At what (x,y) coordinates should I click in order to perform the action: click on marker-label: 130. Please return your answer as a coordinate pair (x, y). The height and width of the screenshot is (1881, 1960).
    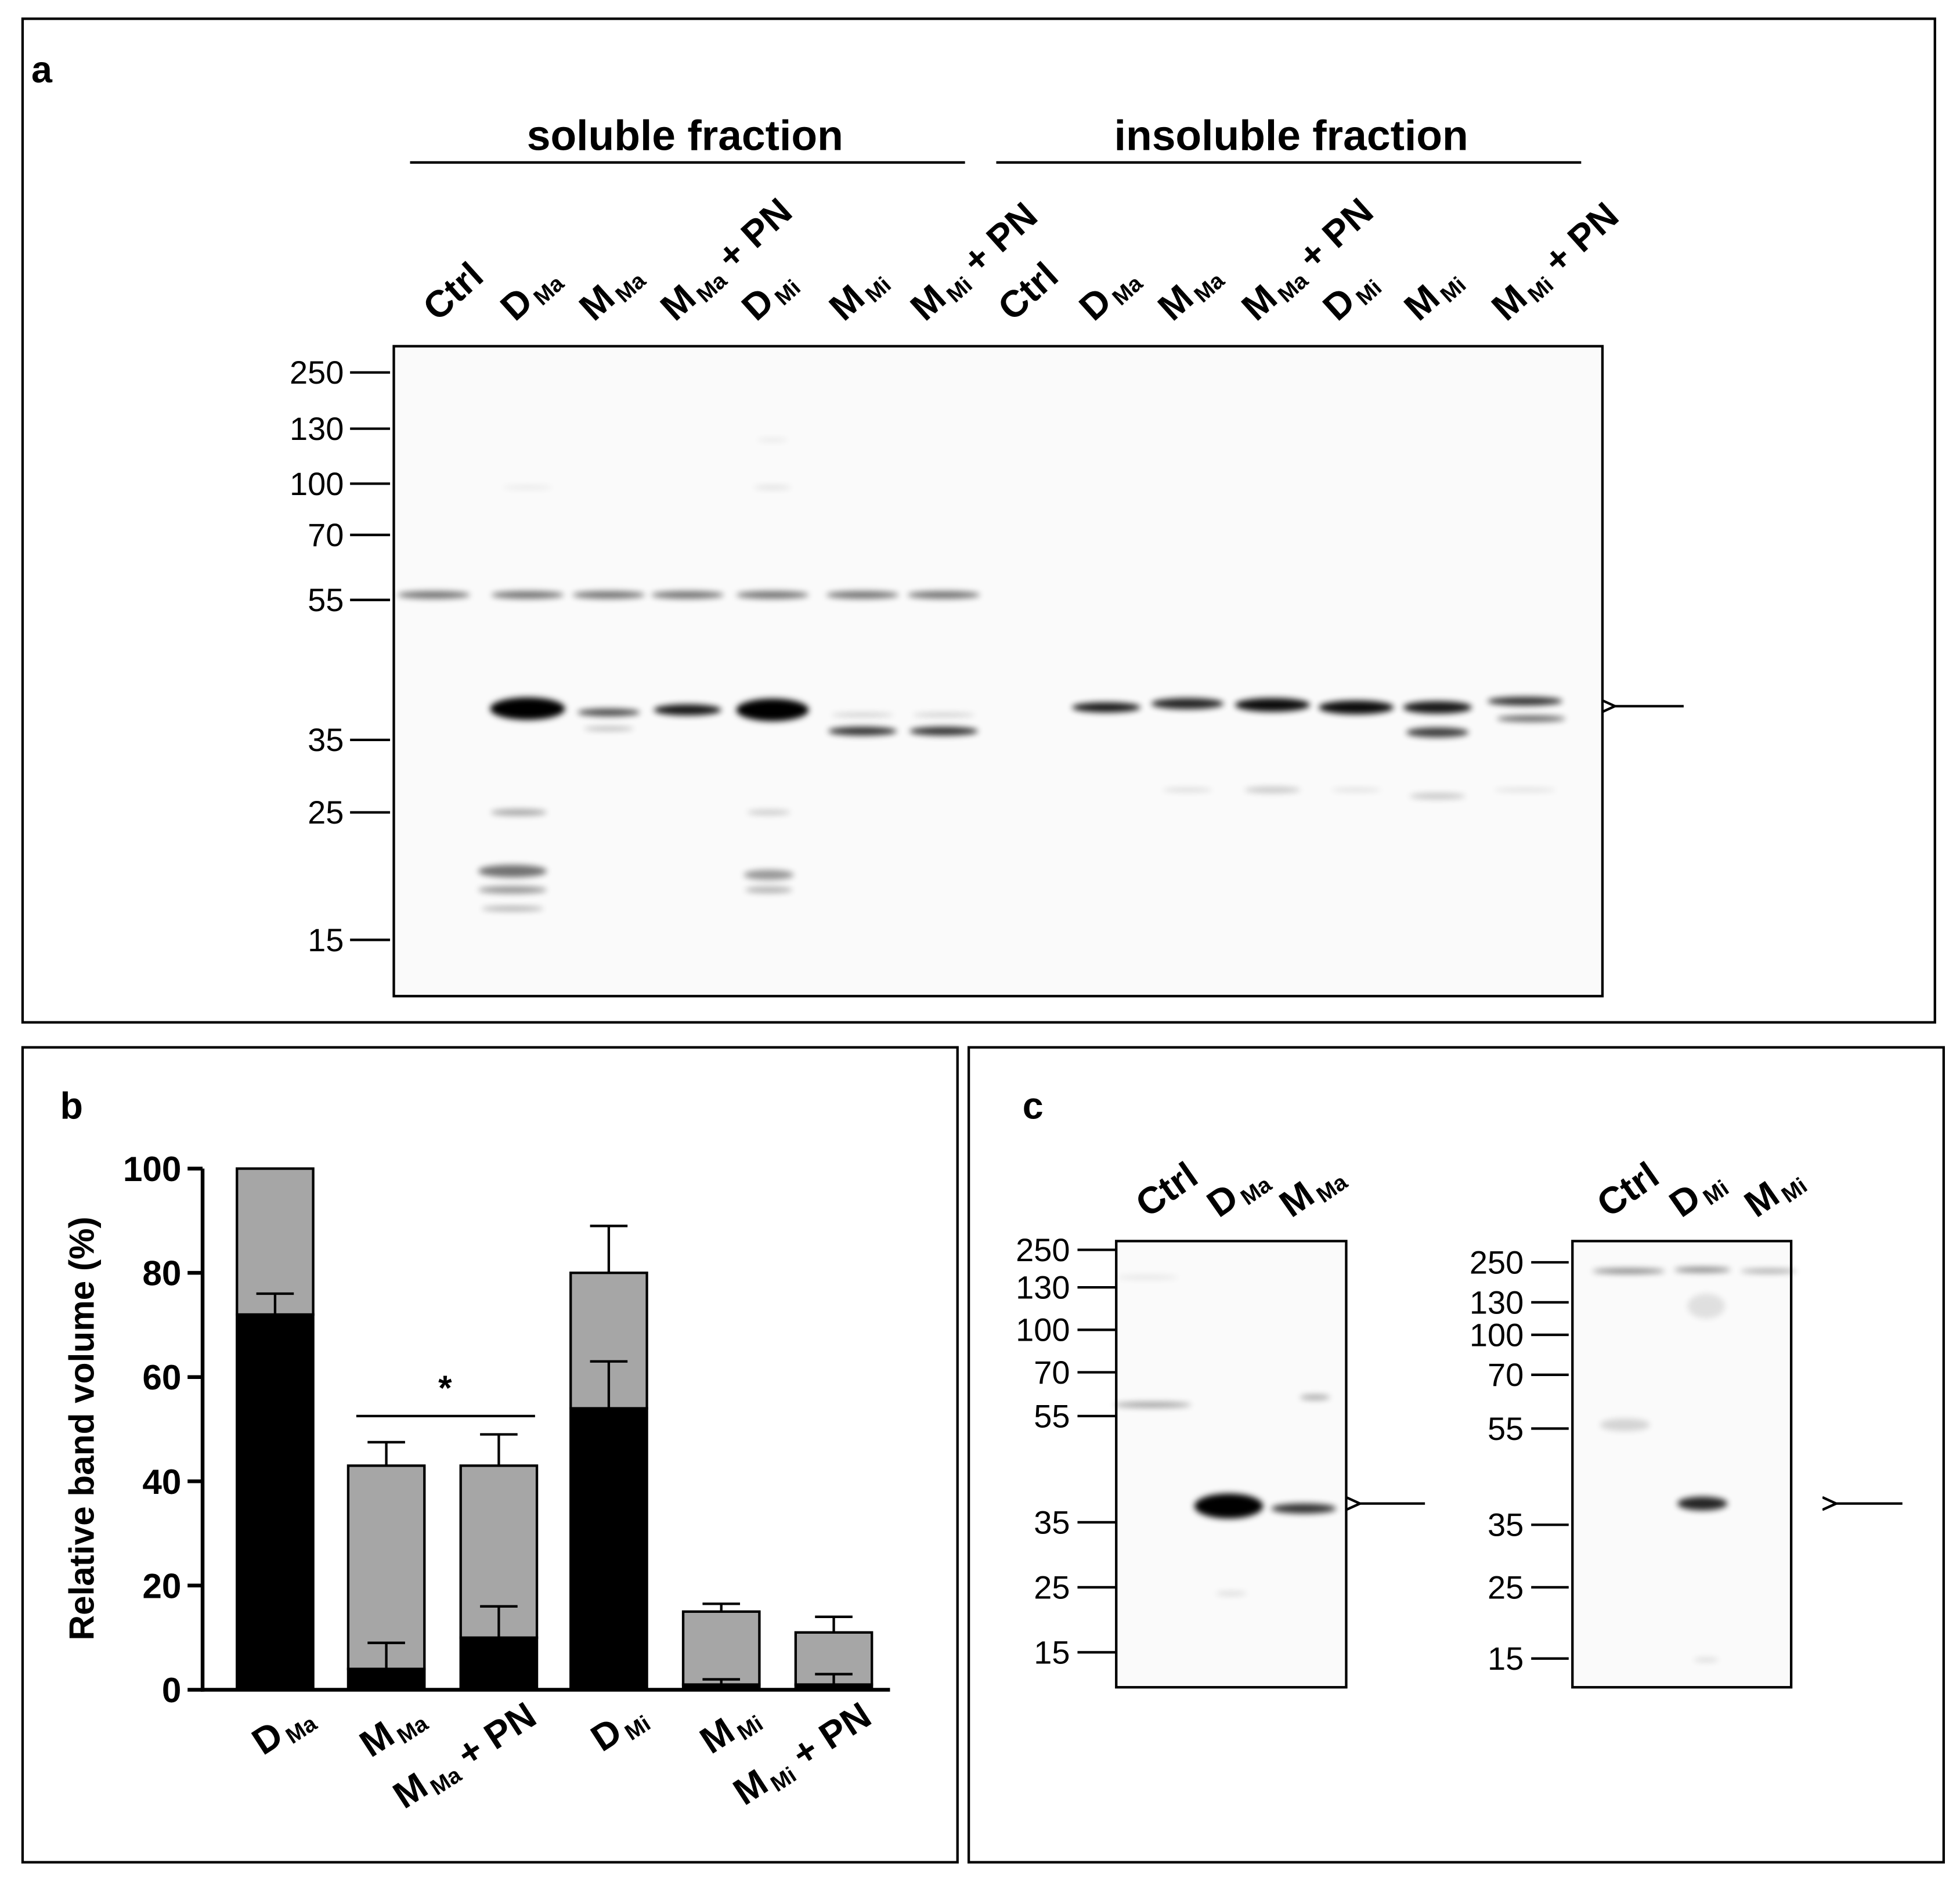
    Looking at the image, I should click on (1043, 1287).